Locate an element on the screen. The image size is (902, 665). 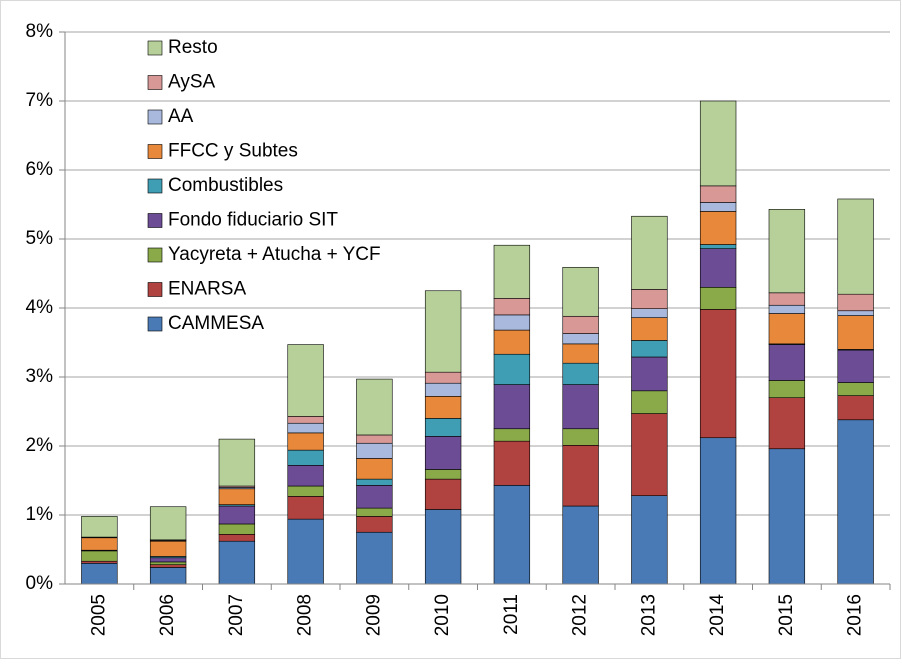
legend-label: FFCC y Subtes is located at coordinates (233, 151).